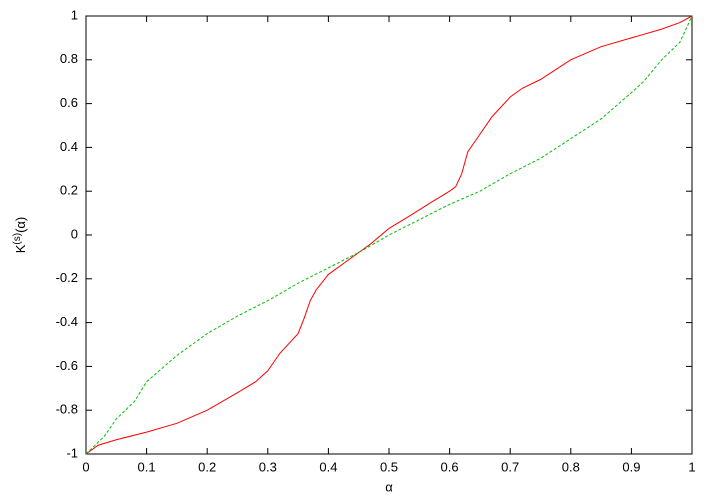  What do you see at coordinates (74, 14) in the screenshot?
I see `y-tick-label: 1` at bounding box center [74, 14].